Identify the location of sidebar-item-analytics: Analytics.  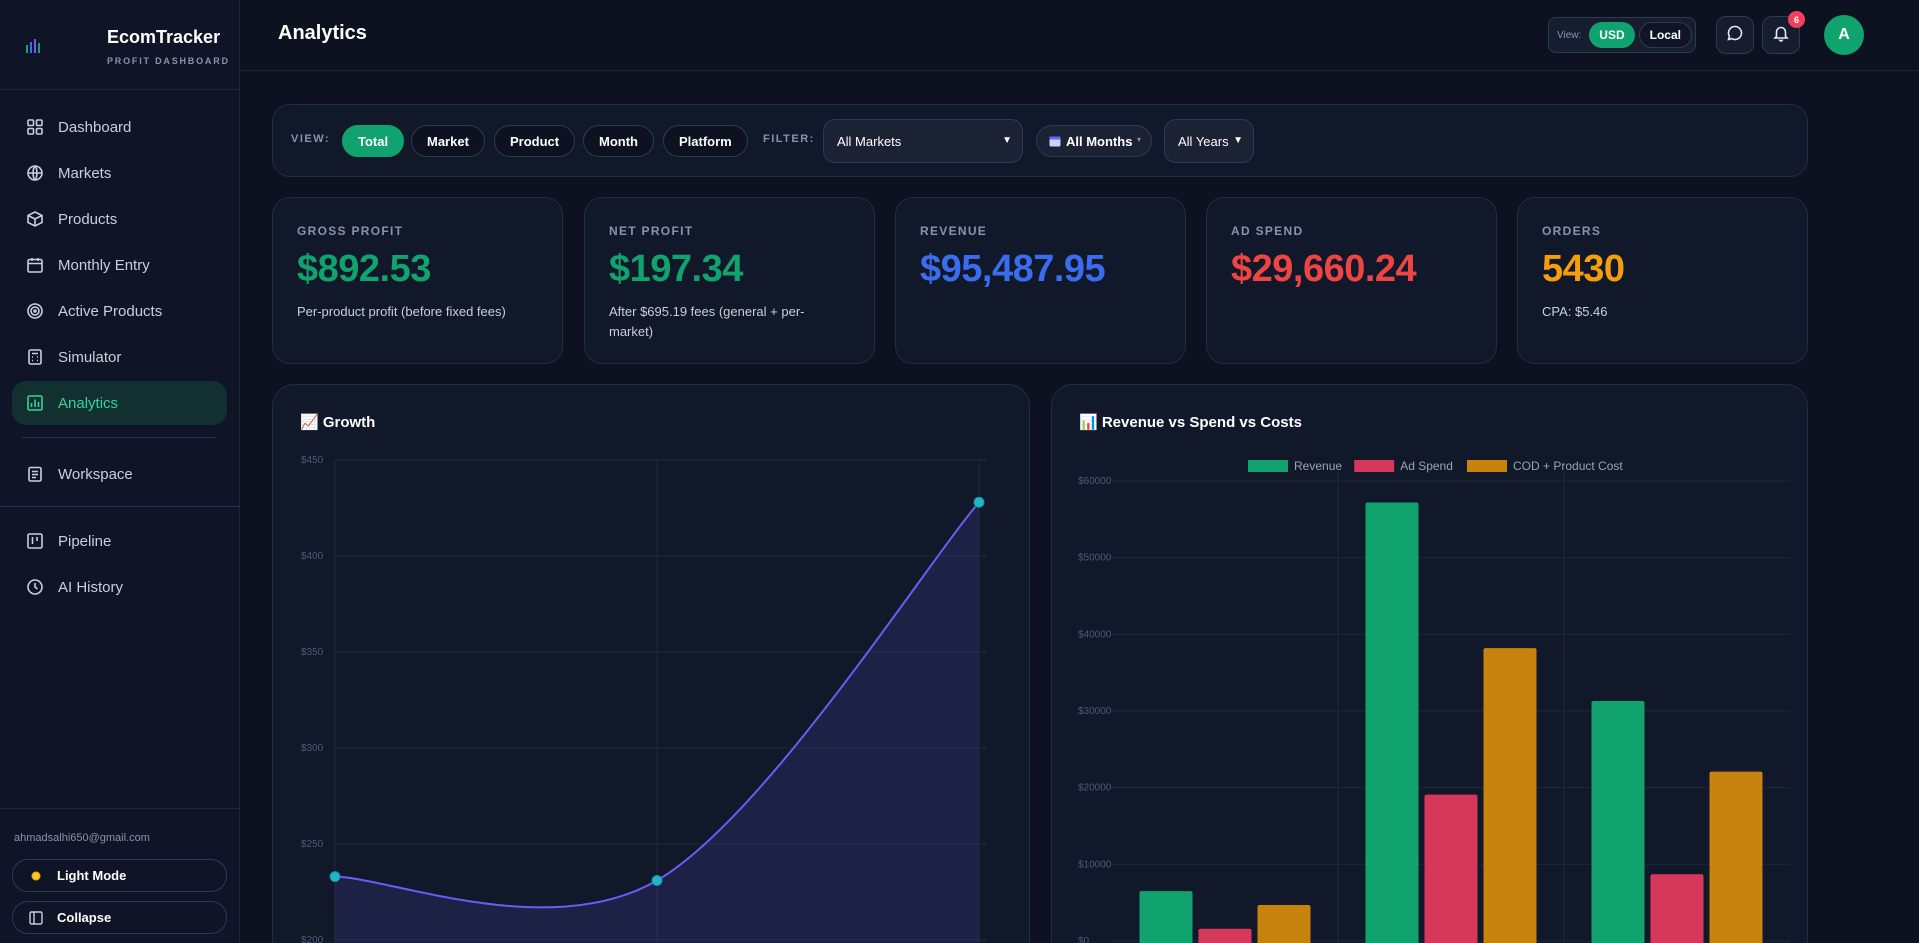
(119, 403).